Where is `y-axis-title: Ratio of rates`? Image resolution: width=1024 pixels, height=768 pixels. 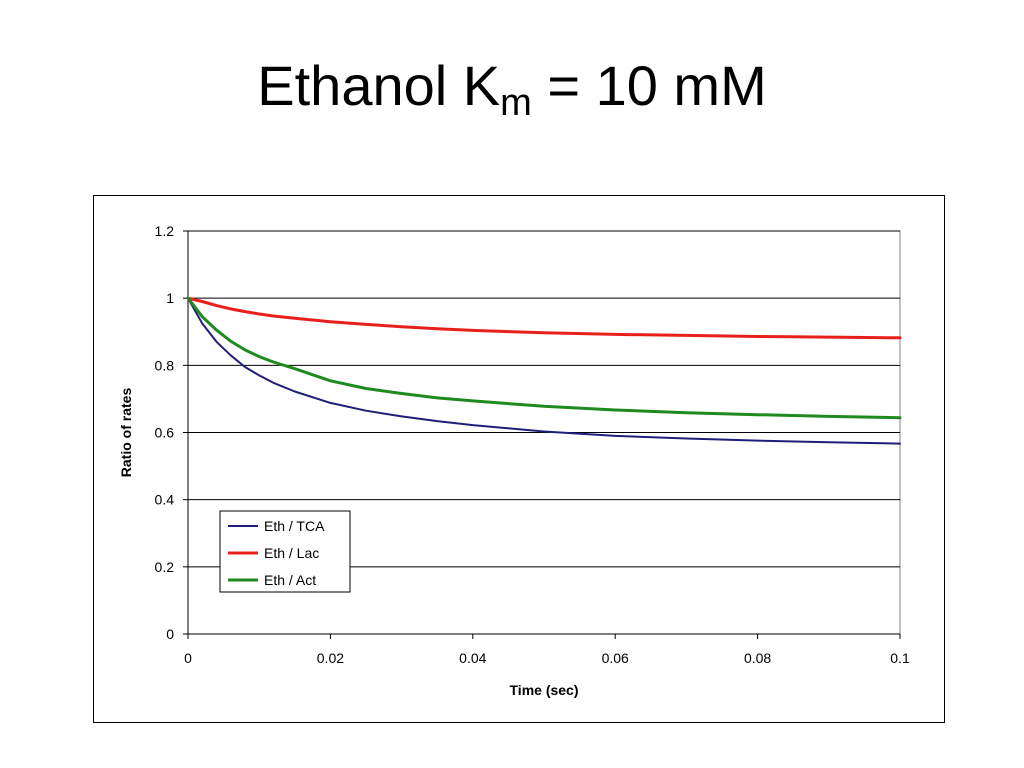 y-axis-title: Ratio of rates is located at coordinates (126, 433).